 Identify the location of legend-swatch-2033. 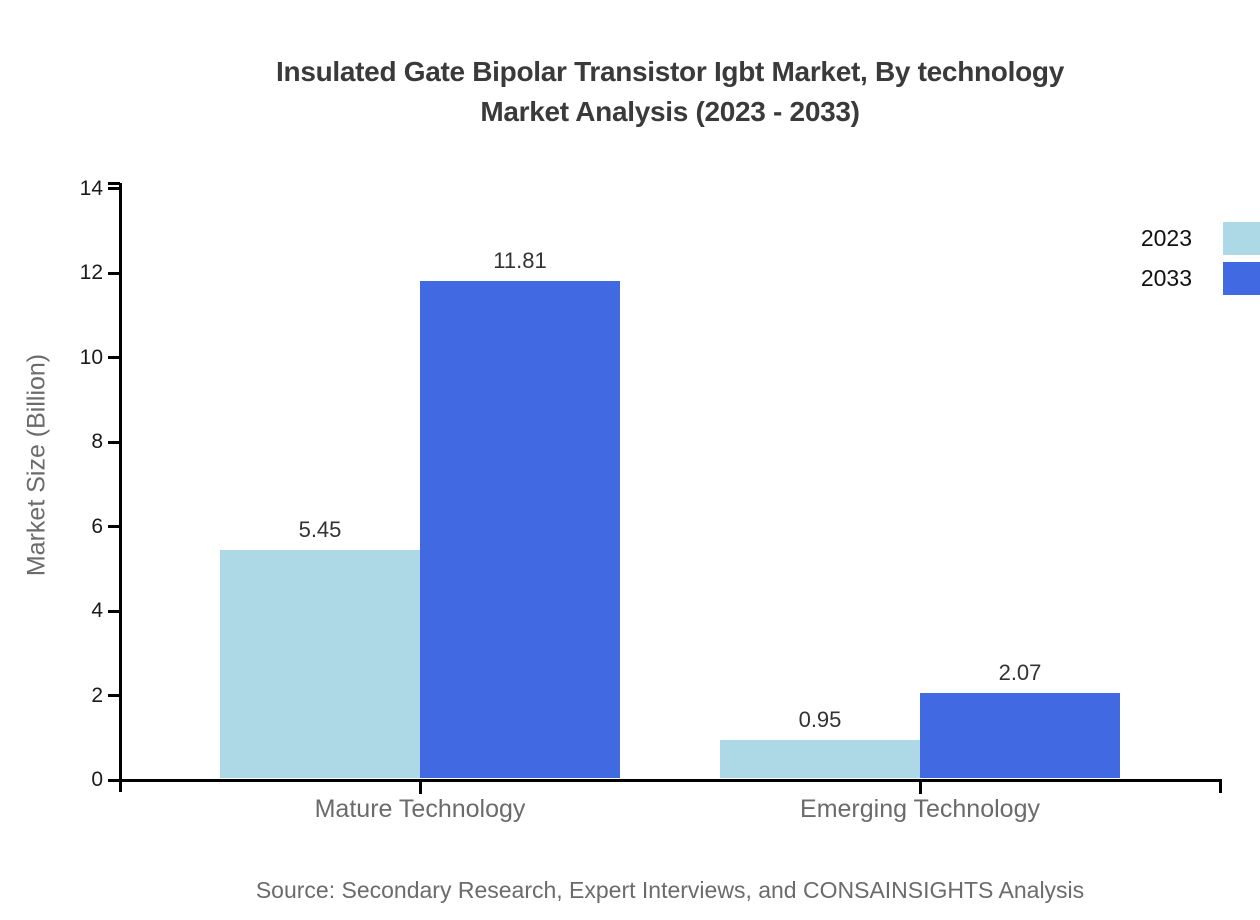
(1241, 278).